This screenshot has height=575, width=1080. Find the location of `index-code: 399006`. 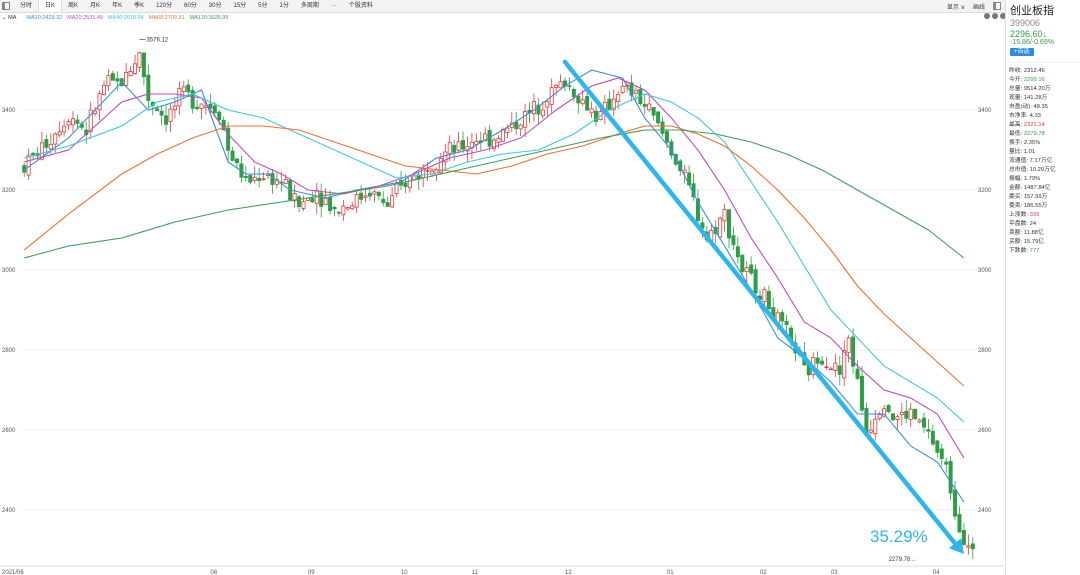

index-code: 399006 is located at coordinates (1025, 23).